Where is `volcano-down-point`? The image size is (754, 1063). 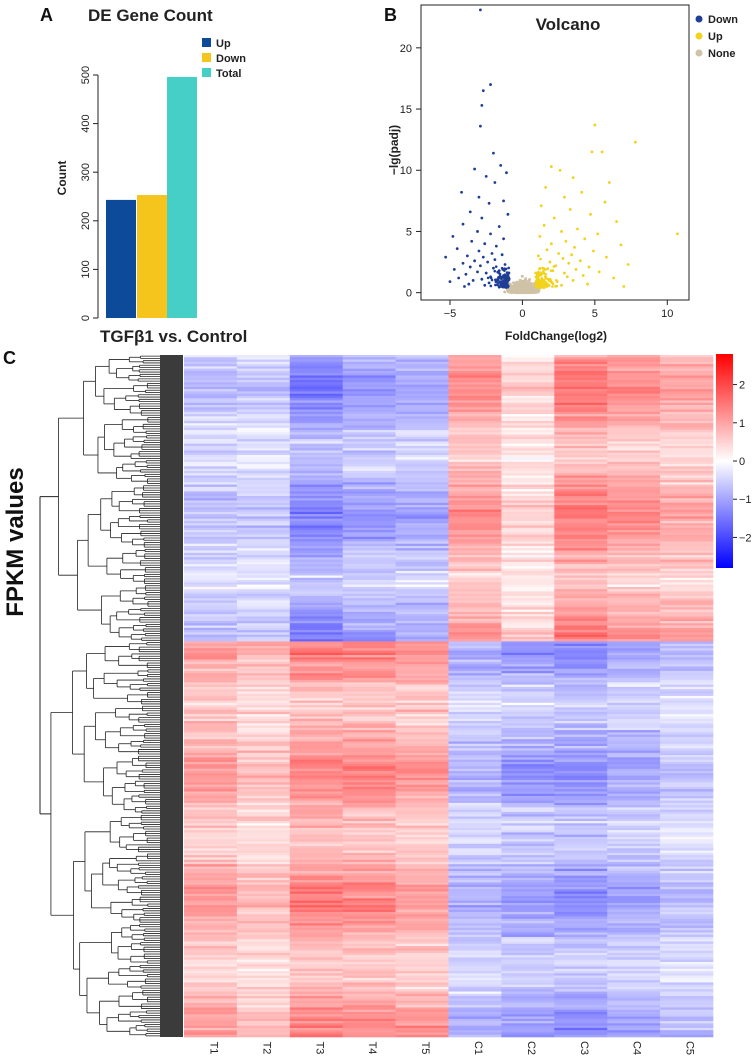
volcano-down-point is located at coordinates (492, 280).